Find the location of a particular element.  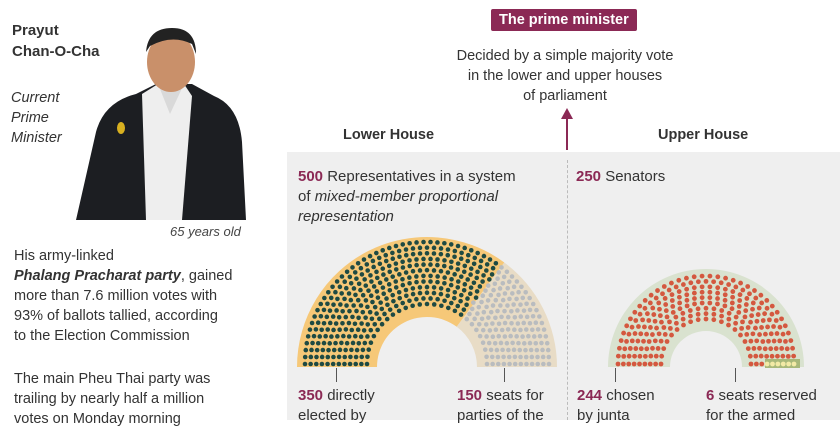

profile-name: Prayut Chan-O-Cha is located at coordinates (56, 41).